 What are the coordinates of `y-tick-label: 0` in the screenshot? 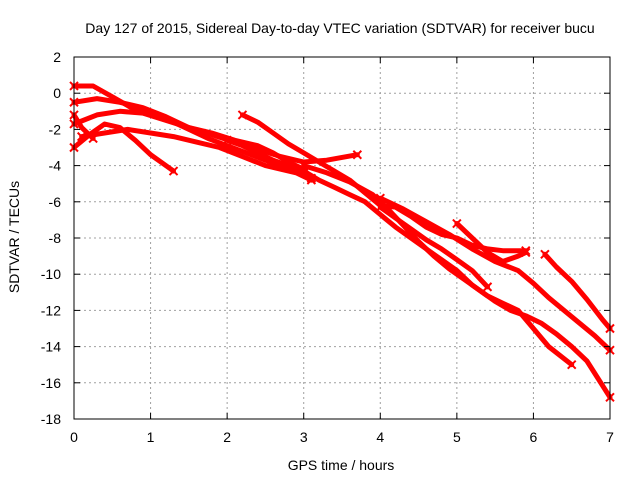 It's located at (57, 93).